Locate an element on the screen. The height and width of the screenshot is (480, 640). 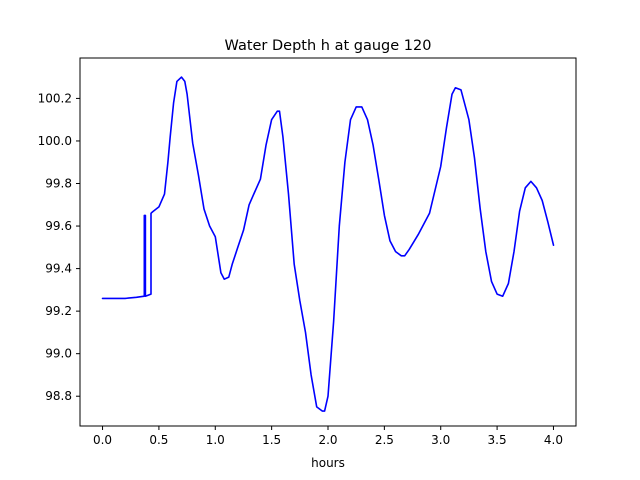
y-tick-label: 100.0 is located at coordinates (55, 141).